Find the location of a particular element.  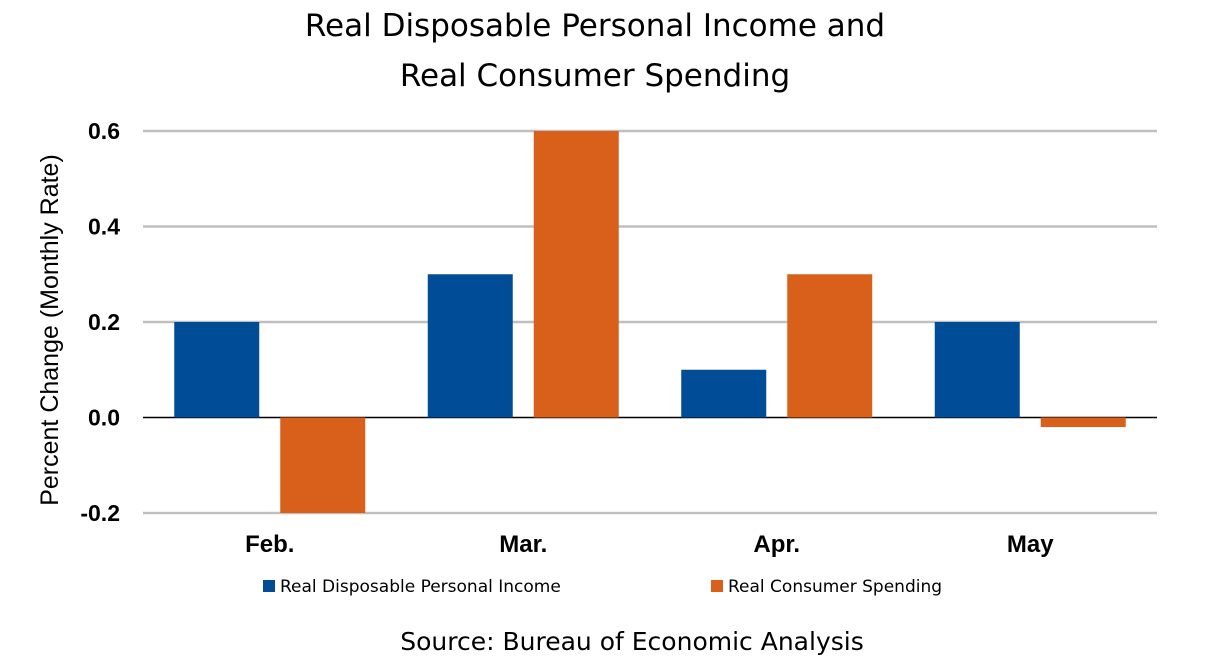

y-tick-label: 0.0 is located at coordinates (104, 418).